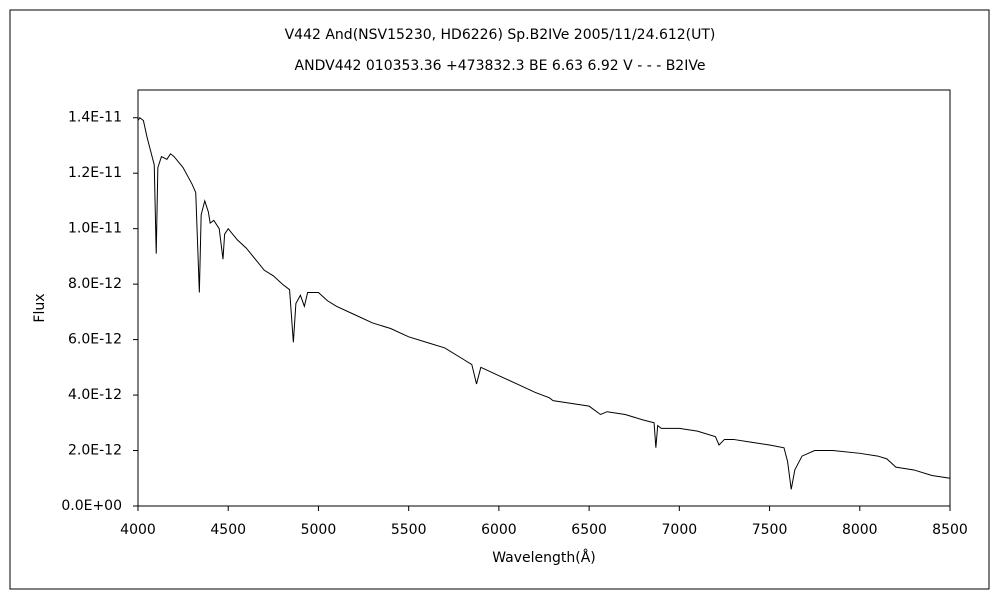  I want to click on y-tick-label: 4.0E-12, so click(95, 395).